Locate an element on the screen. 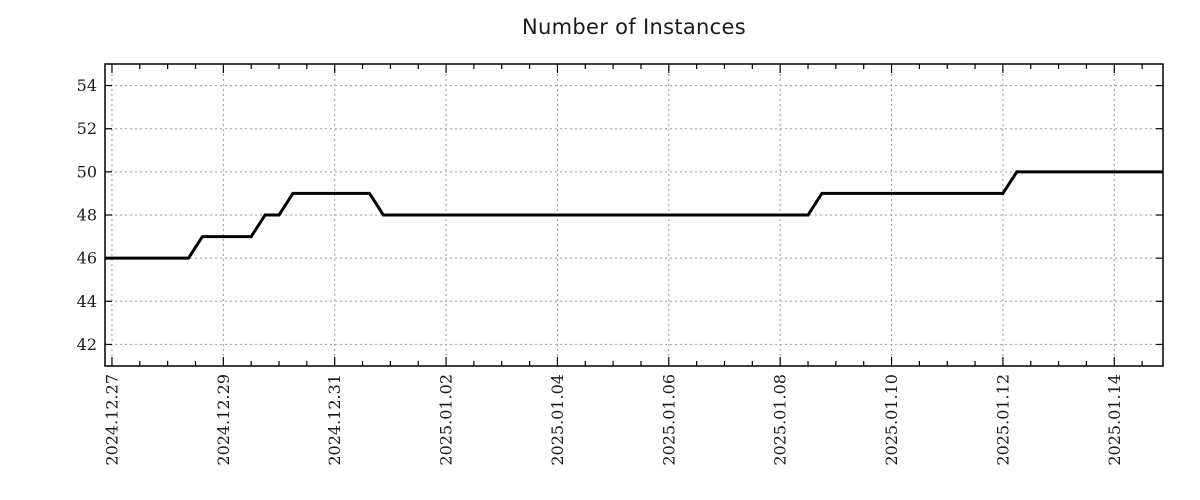 The height and width of the screenshot is (500, 1200). y-tick-label: 52 is located at coordinates (87, 128).